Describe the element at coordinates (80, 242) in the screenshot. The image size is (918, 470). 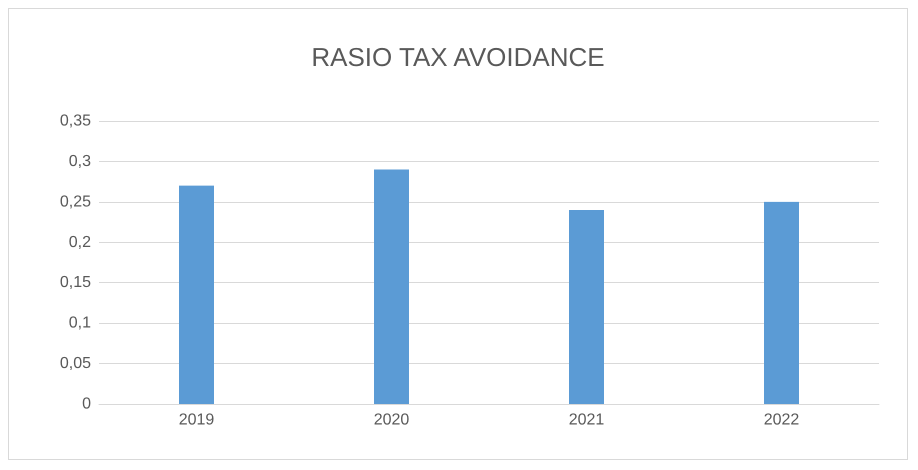
I see `y-tick-label: 0,2` at that location.